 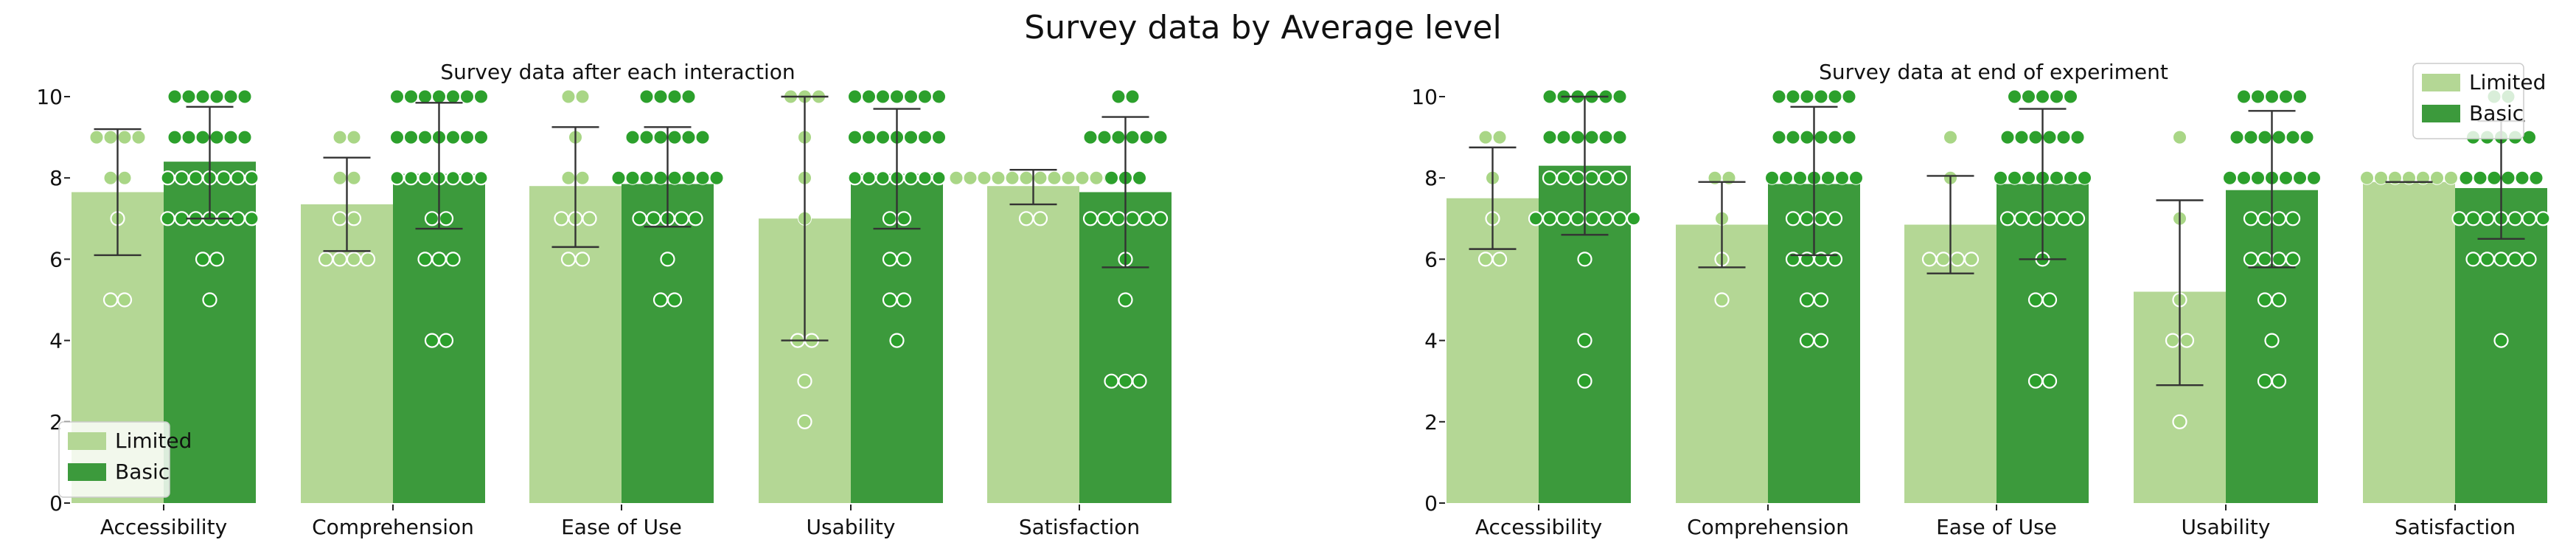 What do you see at coordinates (617, 72) in the screenshot?
I see `panel-title: Survey data after each interaction` at bounding box center [617, 72].